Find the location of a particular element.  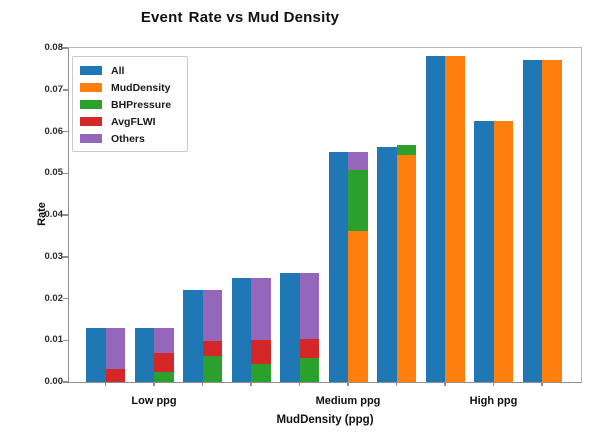

legend-item-avgflwi: AvgFLWI is located at coordinates (129, 121).